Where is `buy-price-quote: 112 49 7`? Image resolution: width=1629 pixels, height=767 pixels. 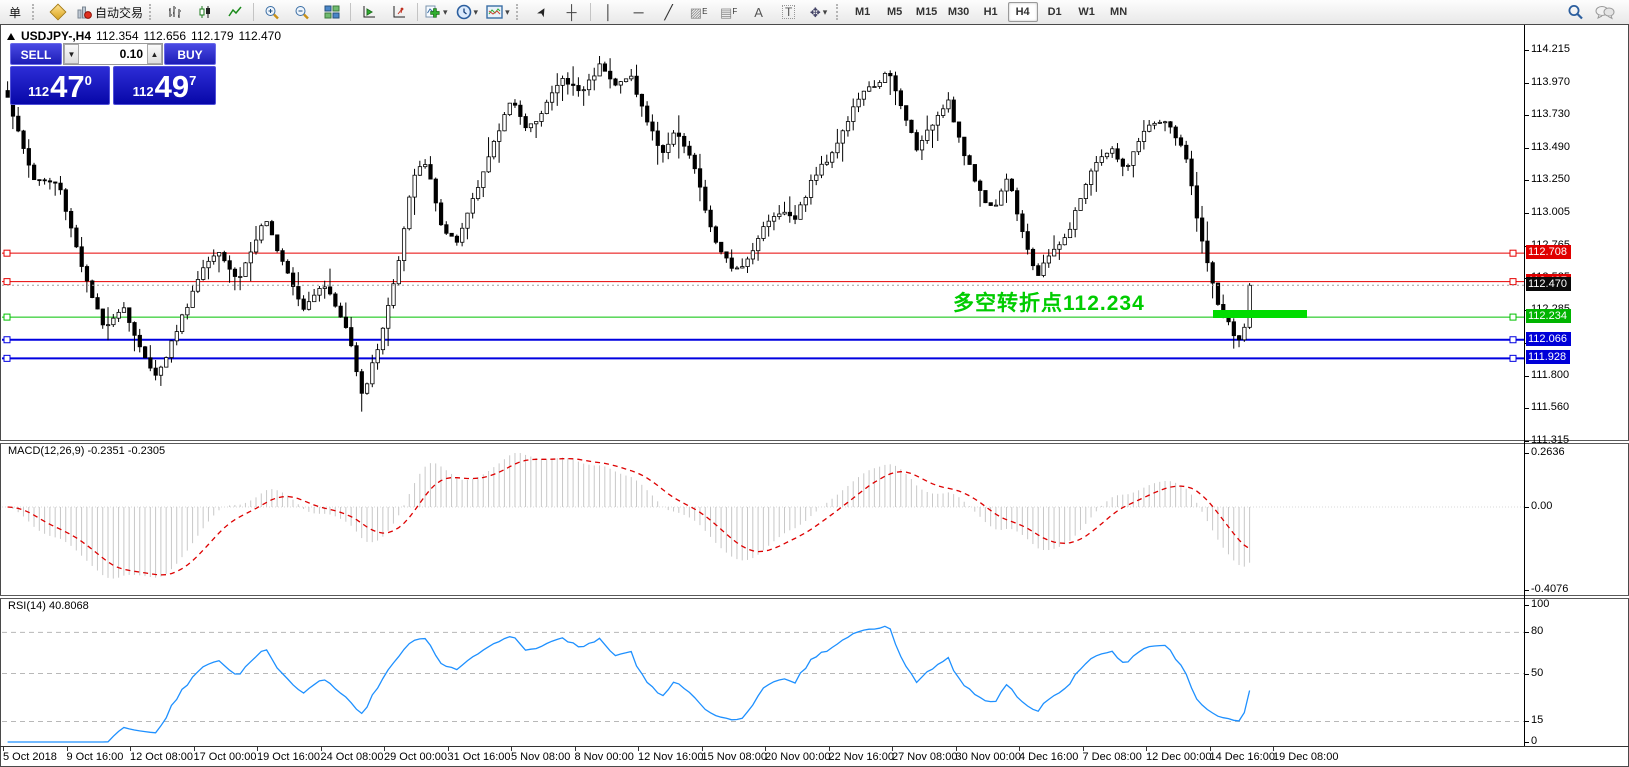
buy-price-quote: 112 49 7 is located at coordinates (164, 85).